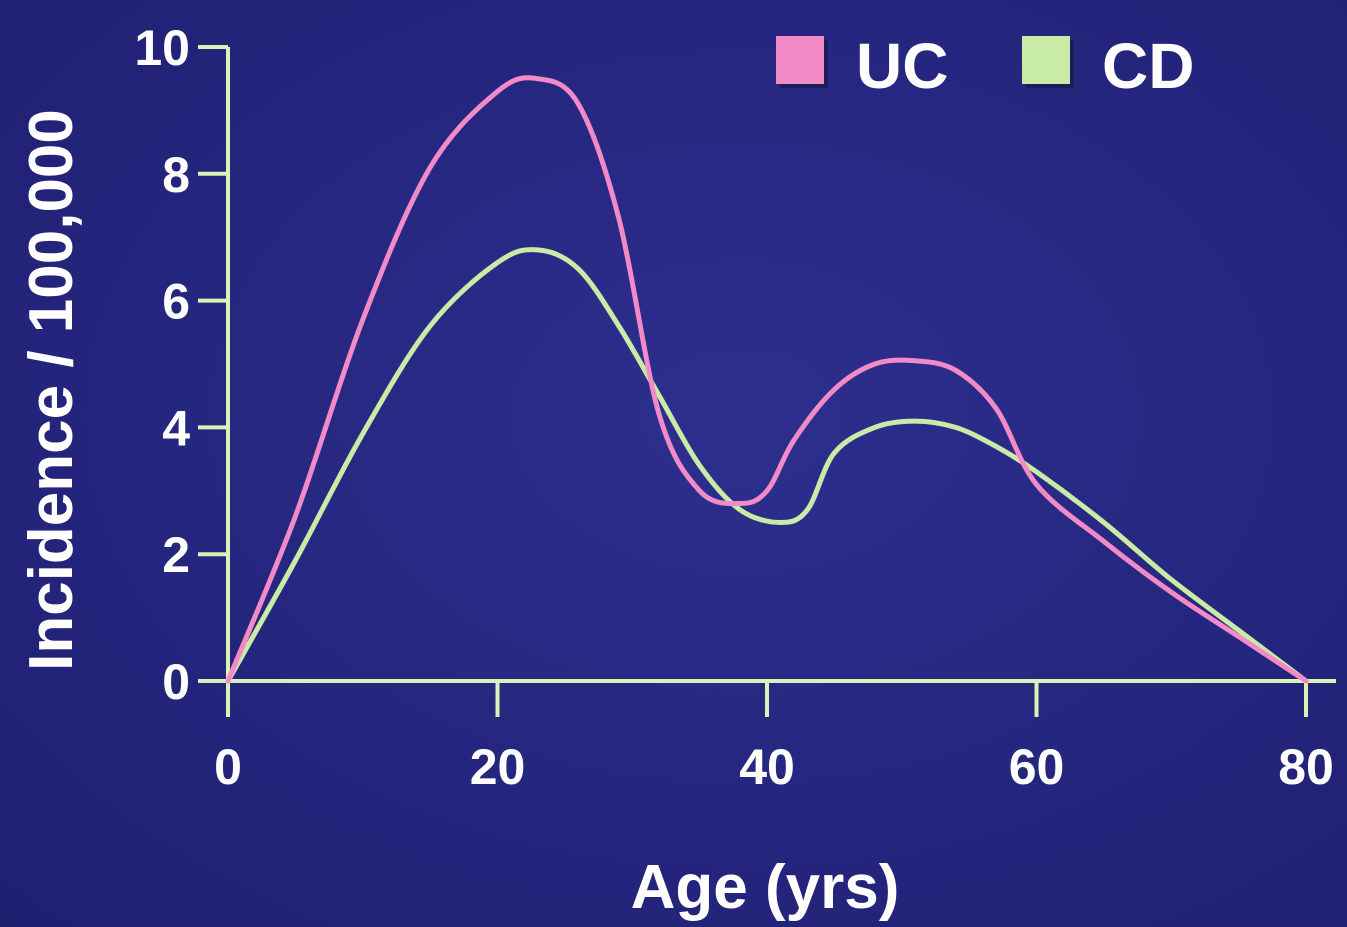 This screenshot has height=927, width=1347. Describe the element at coordinates (162, 48) in the screenshot. I see `y-tick-label: 10` at that location.